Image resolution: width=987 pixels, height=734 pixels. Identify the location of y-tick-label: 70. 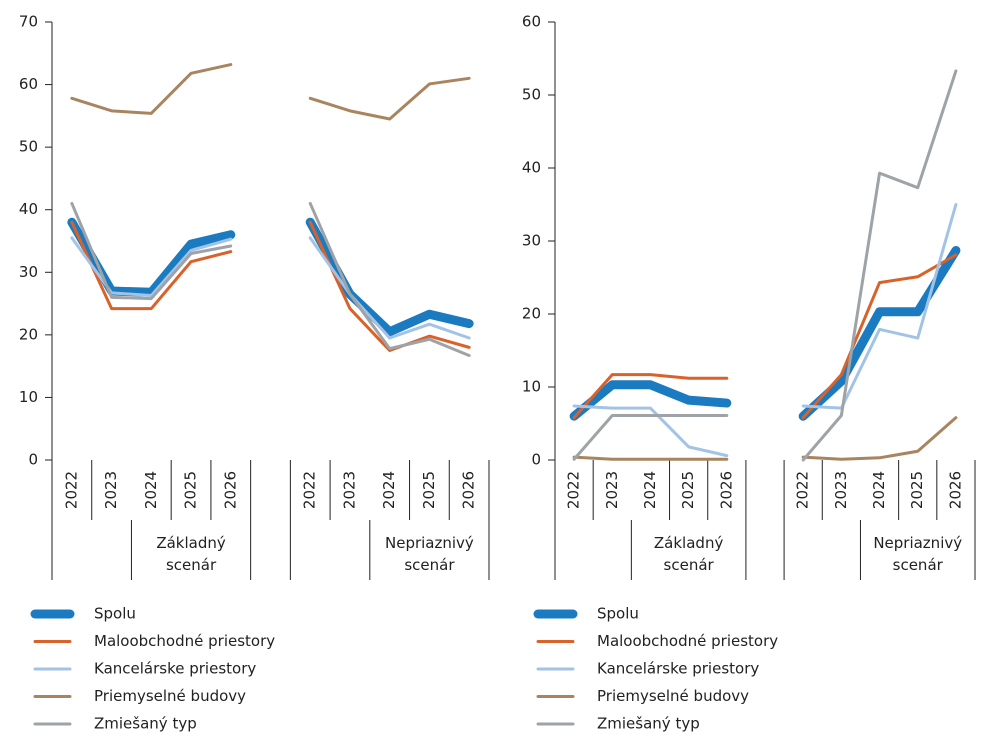
(28, 22).